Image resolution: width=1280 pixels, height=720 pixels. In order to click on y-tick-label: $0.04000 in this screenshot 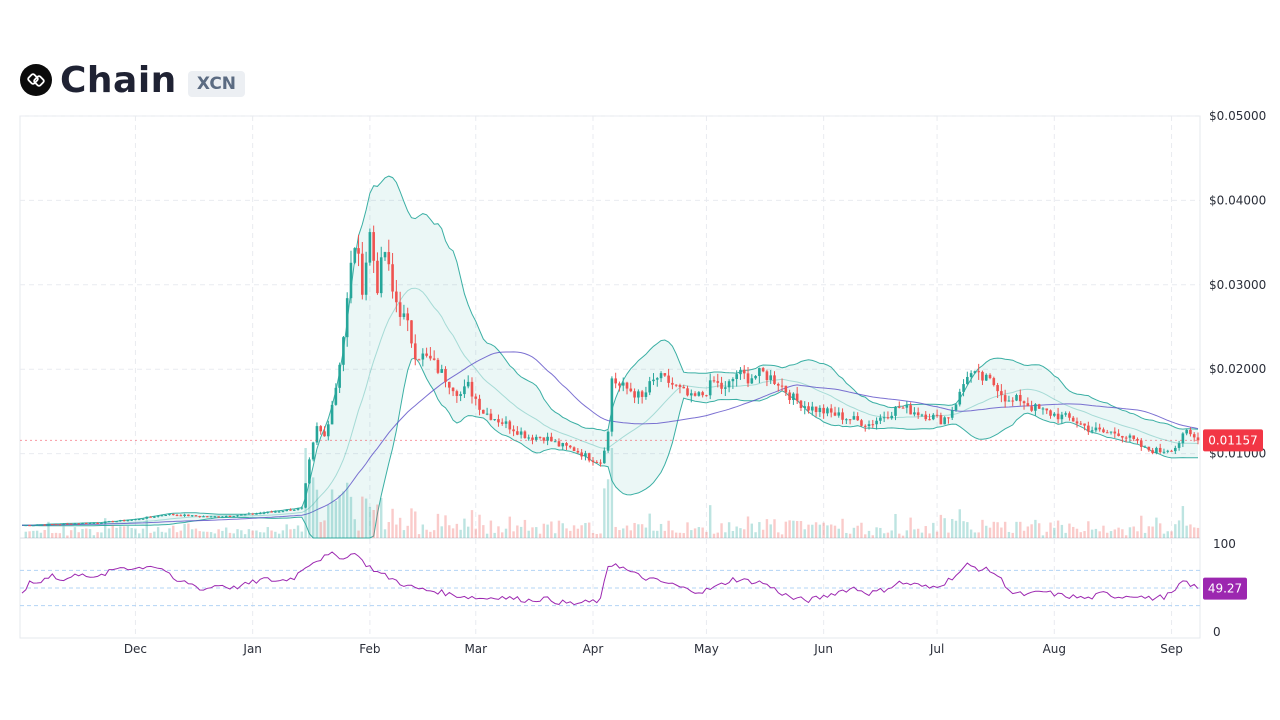, I will do `click(1237, 200)`.